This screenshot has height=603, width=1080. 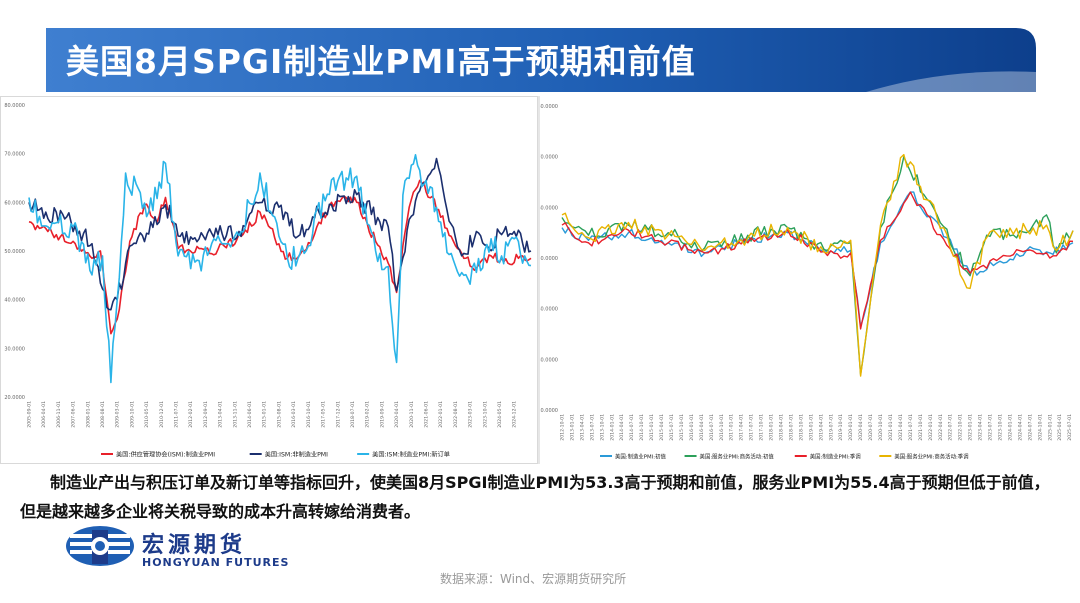 I want to click on x-tick-label: 2018-10-01, so click(x=801, y=427).